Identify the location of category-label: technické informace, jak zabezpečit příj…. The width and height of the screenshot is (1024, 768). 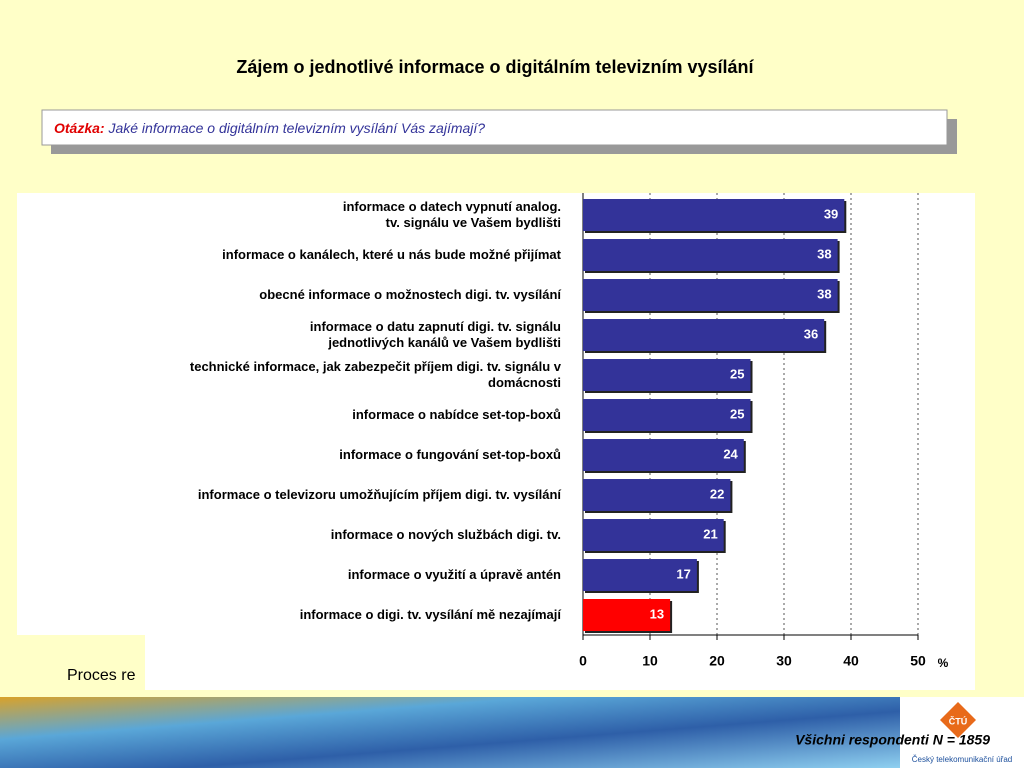
(375, 374).